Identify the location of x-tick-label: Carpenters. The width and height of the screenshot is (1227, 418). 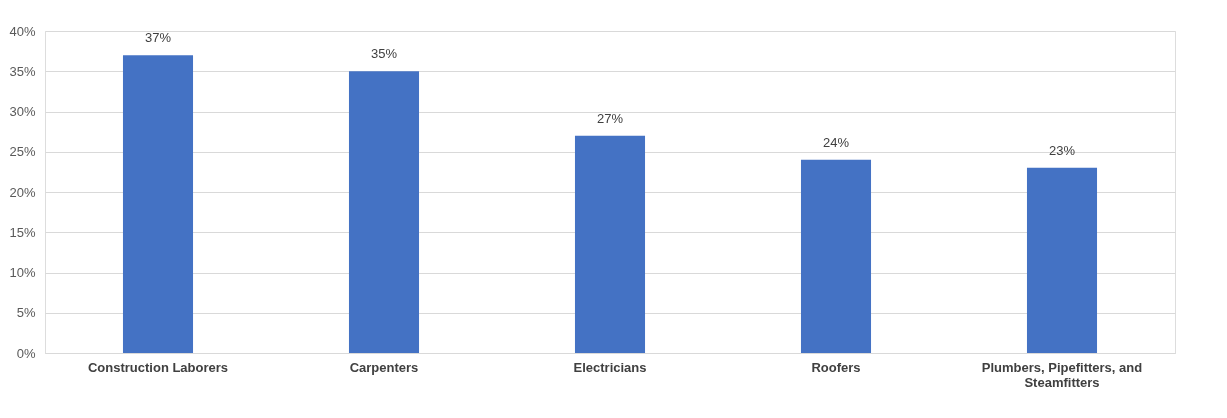
(384, 367).